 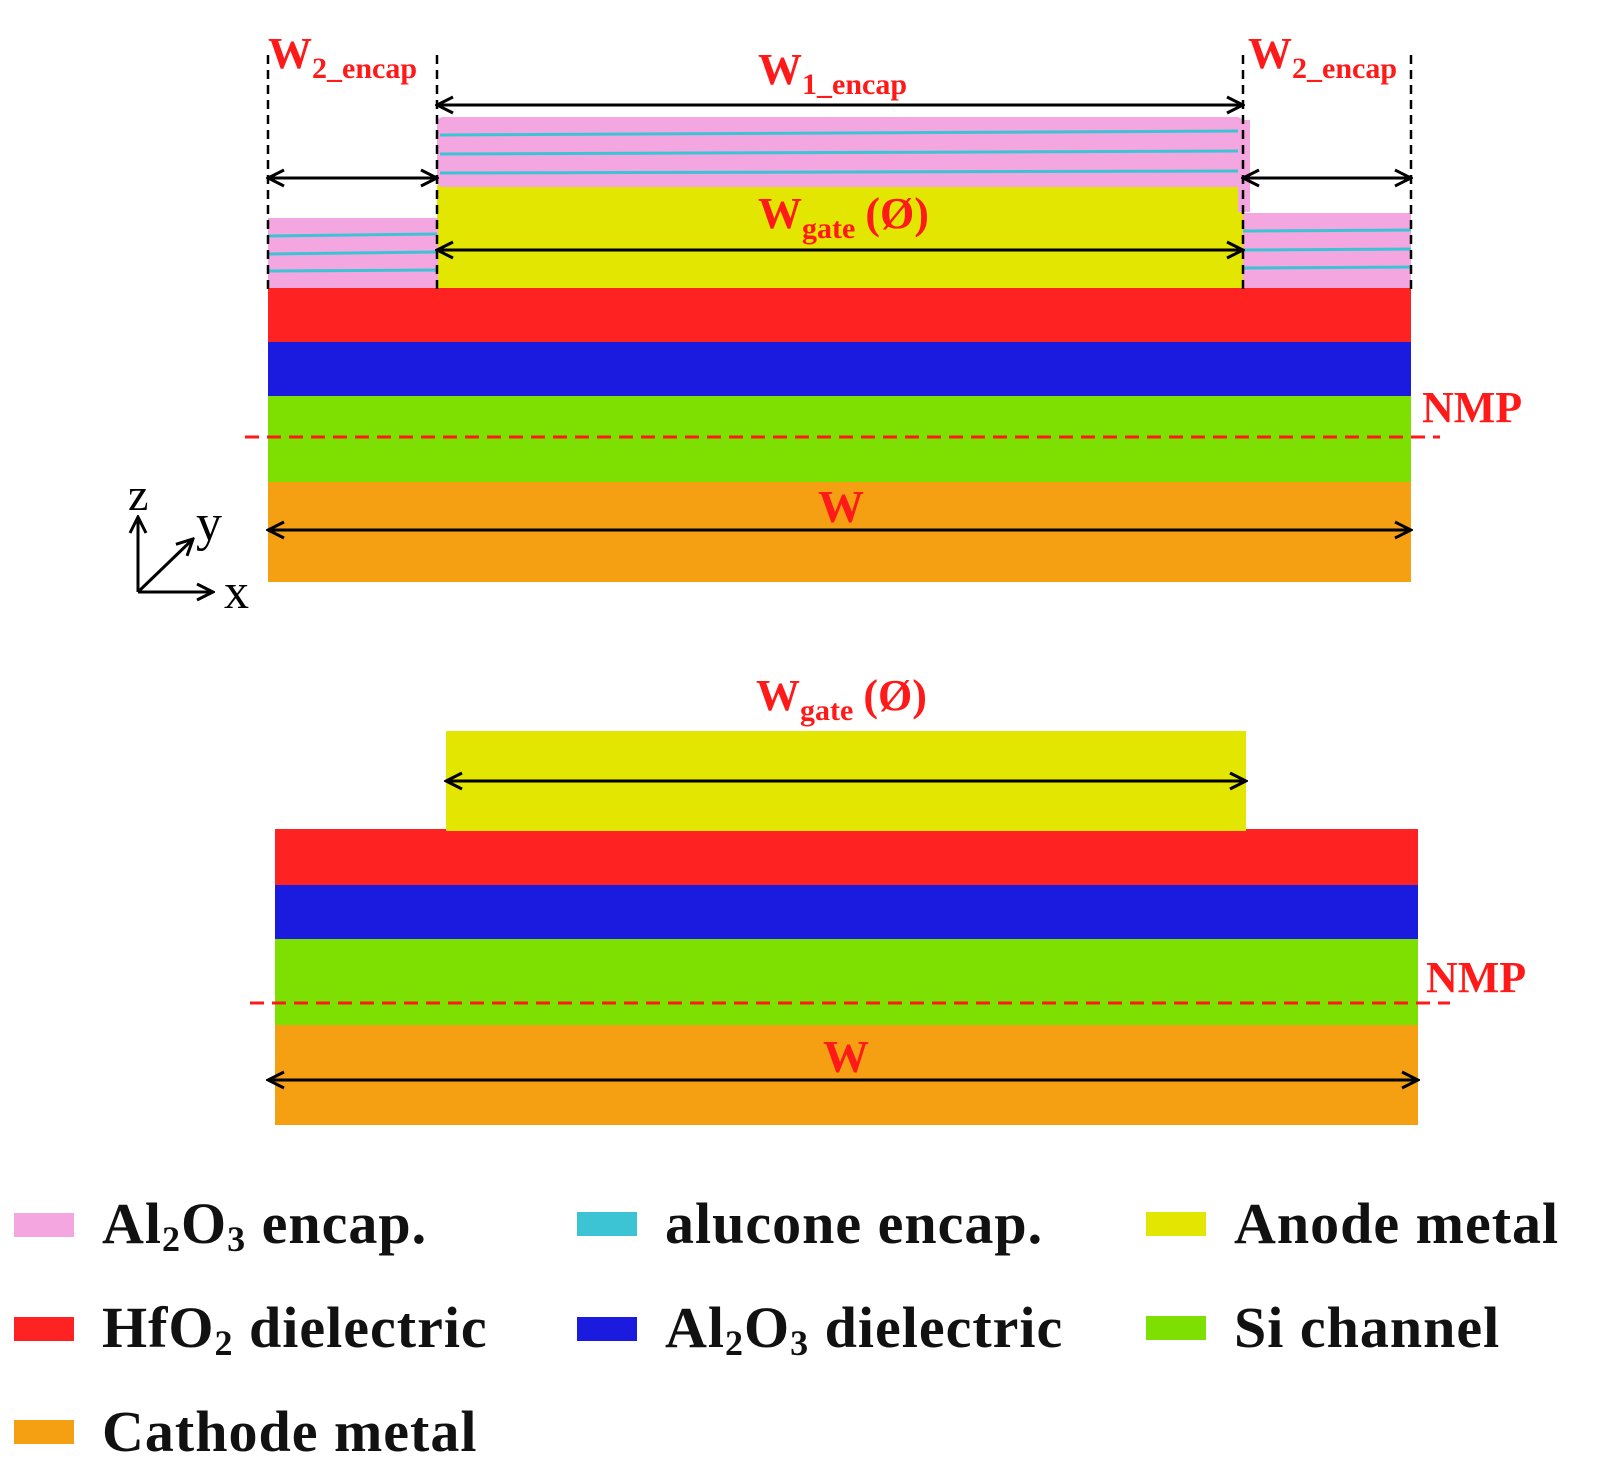 What do you see at coordinates (1476, 977) in the screenshot?
I see `bottom-nmp-label: NMP` at bounding box center [1476, 977].